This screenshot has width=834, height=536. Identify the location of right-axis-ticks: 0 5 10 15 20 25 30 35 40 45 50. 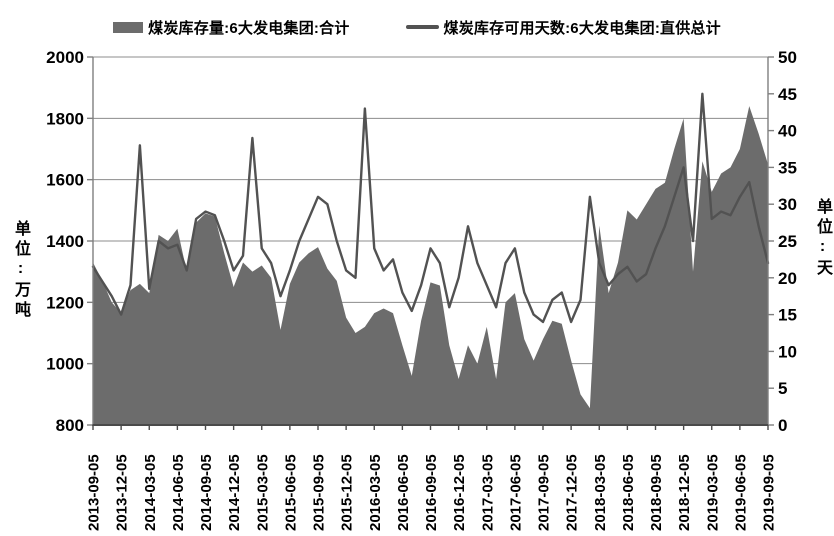
(782, 241).